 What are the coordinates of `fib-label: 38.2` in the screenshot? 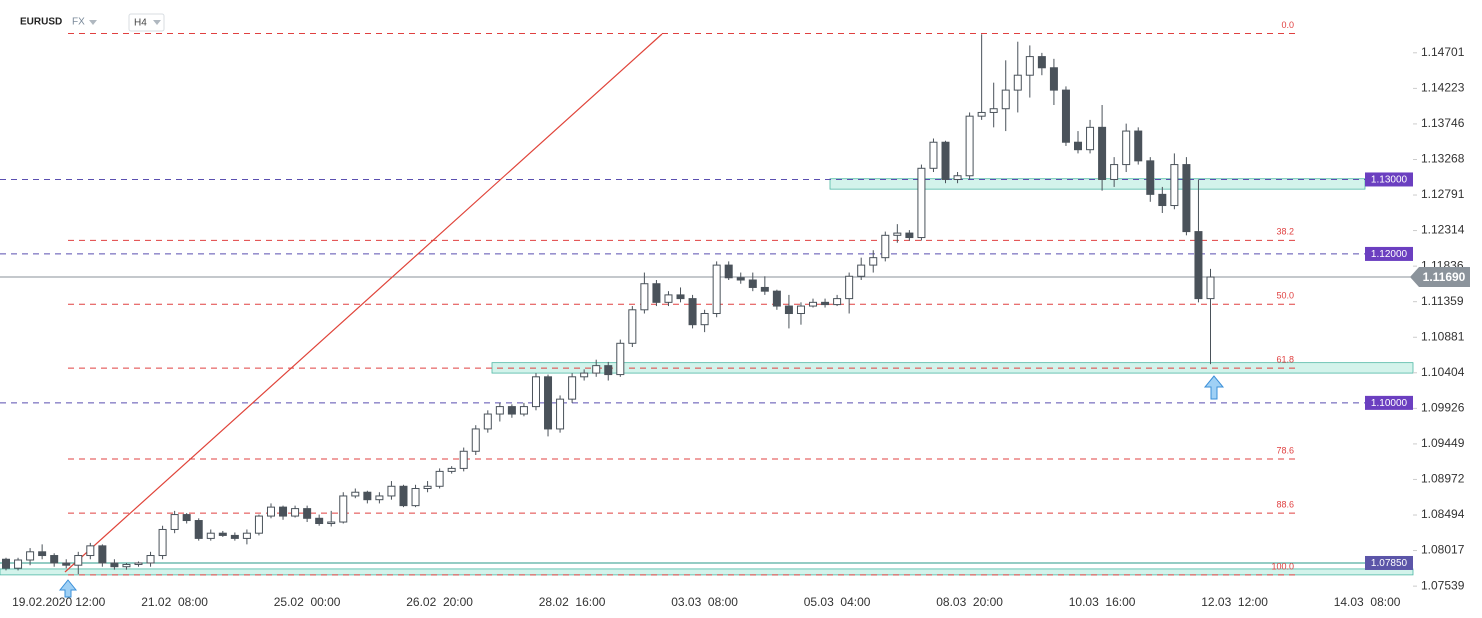 It's located at (1285, 232).